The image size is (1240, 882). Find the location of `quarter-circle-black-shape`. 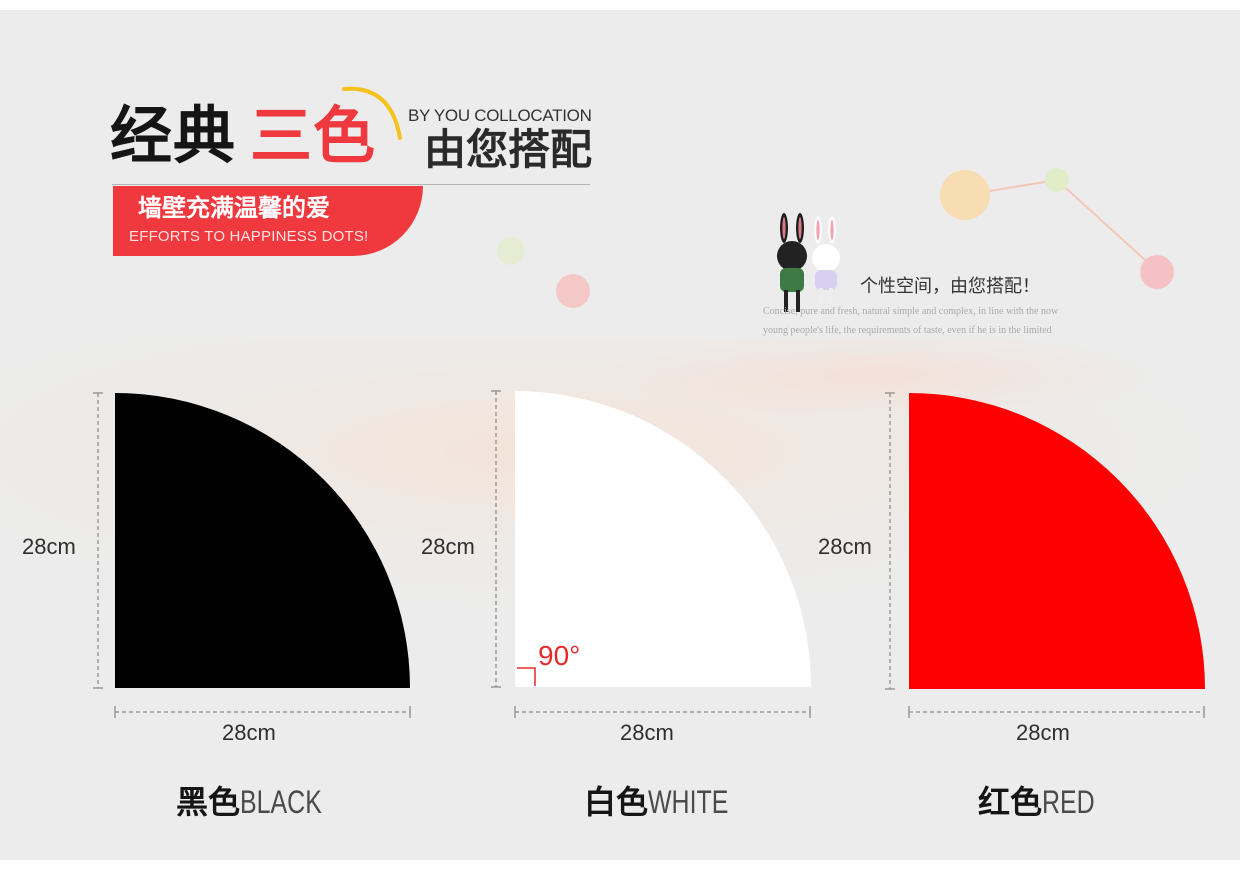

quarter-circle-black-shape is located at coordinates (262, 540).